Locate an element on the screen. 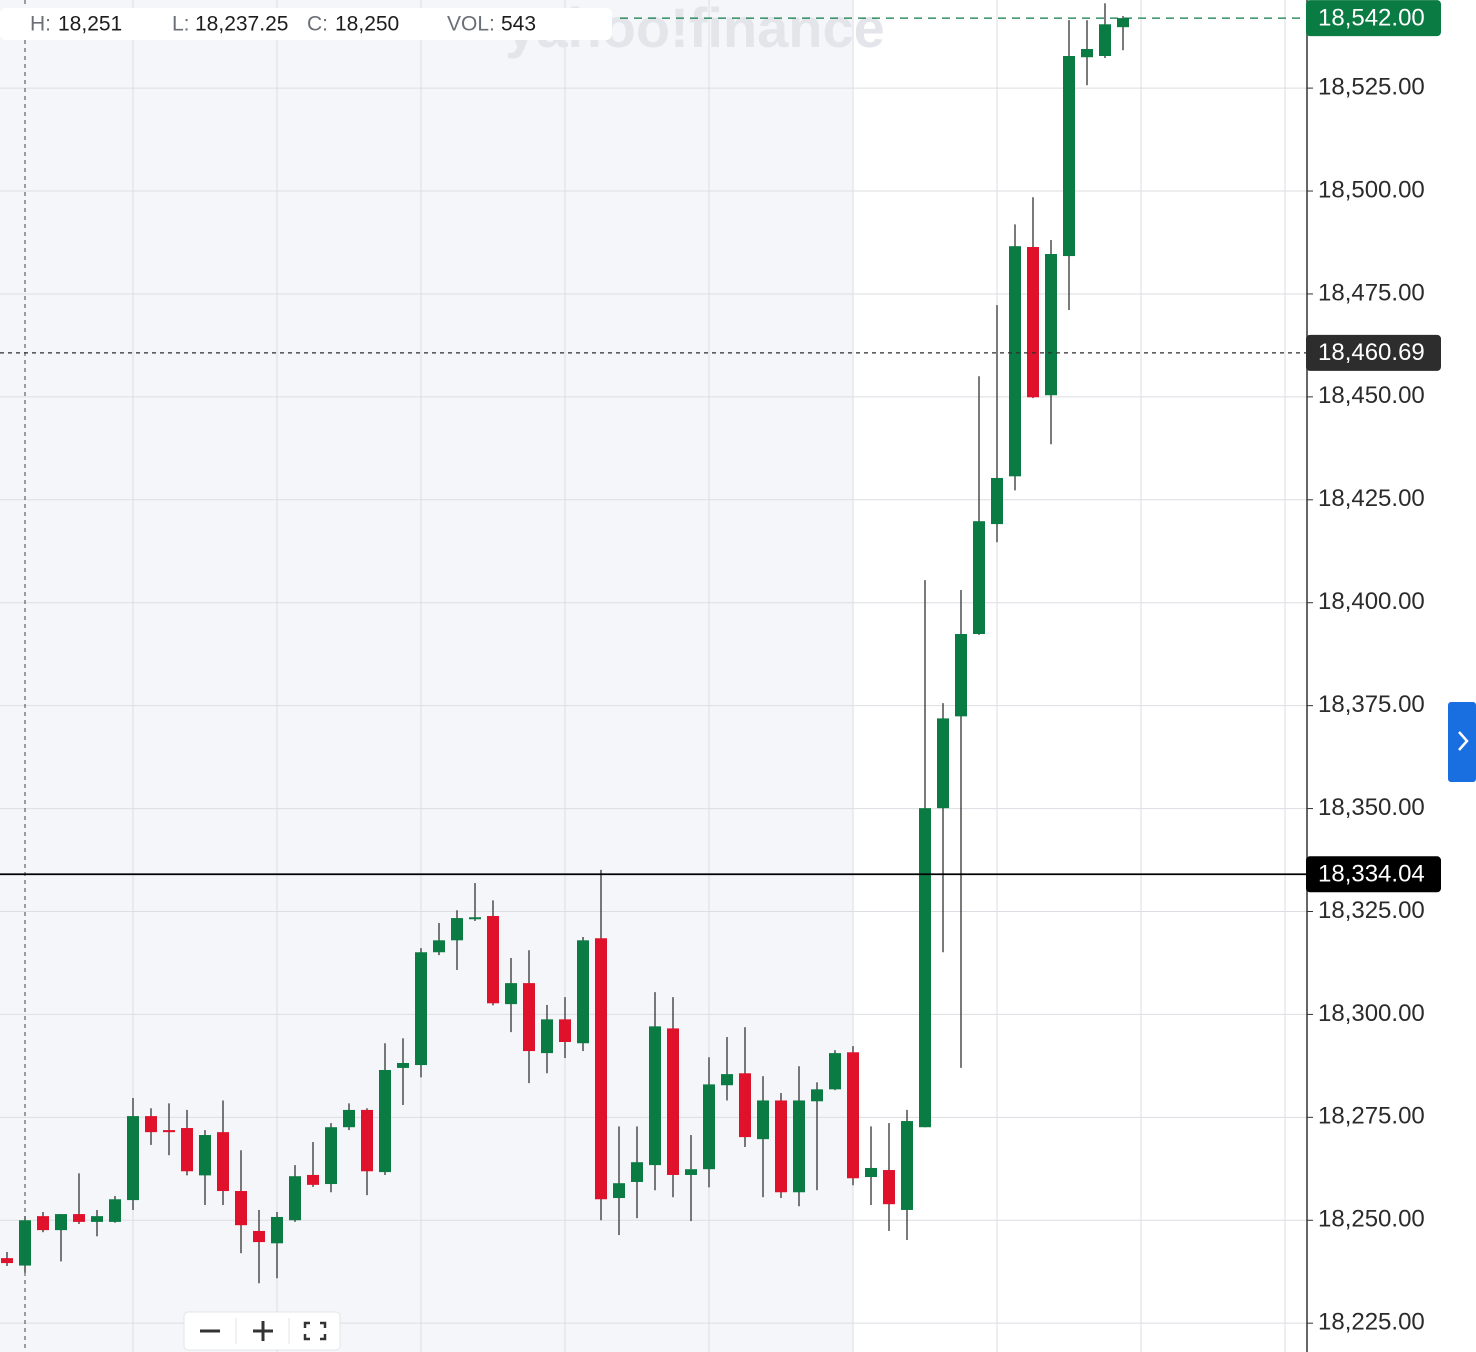  y-tick-label: 18,475.00 is located at coordinates (1371, 292).